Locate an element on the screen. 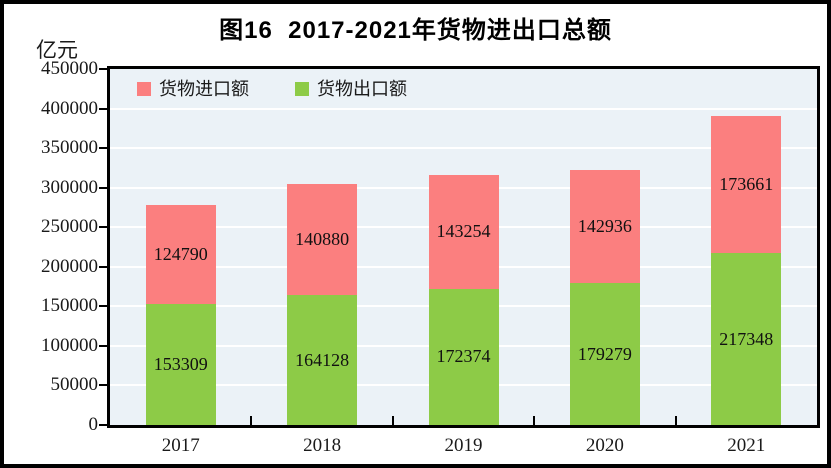 Image resolution: width=831 pixels, height=468 pixels. y-axis-tick-label: 250000 is located at coordinates (69, 227).